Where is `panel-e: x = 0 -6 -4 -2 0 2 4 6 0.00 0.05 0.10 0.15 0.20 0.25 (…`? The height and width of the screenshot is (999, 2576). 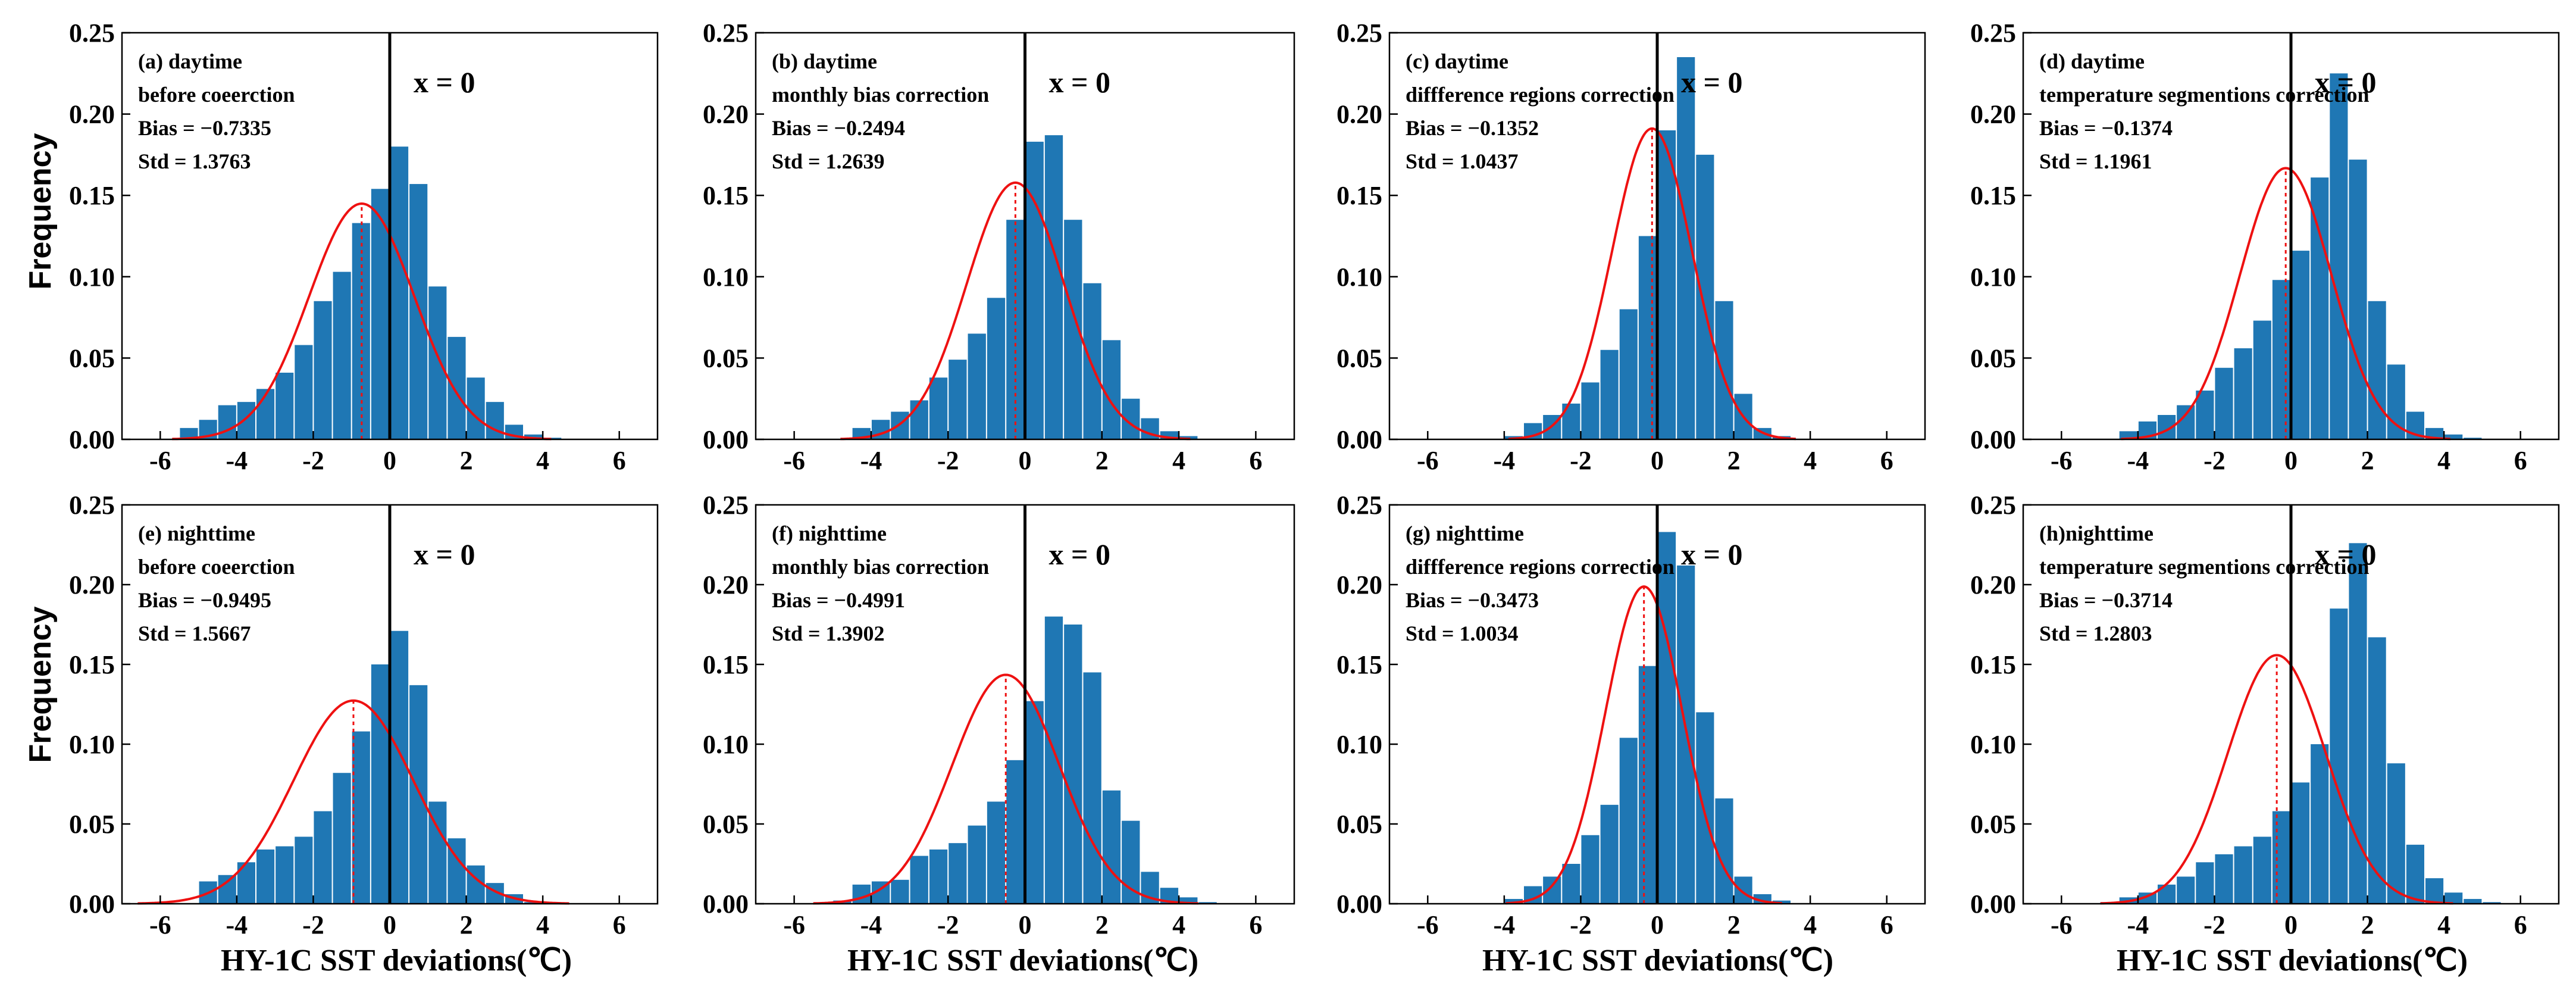 panel-e: x = 0 -6 -4 -2 0 2 4 6 0.00 0.05 0.10 0.15 0.20 0.25 (… is located at coordinates (364, 715).